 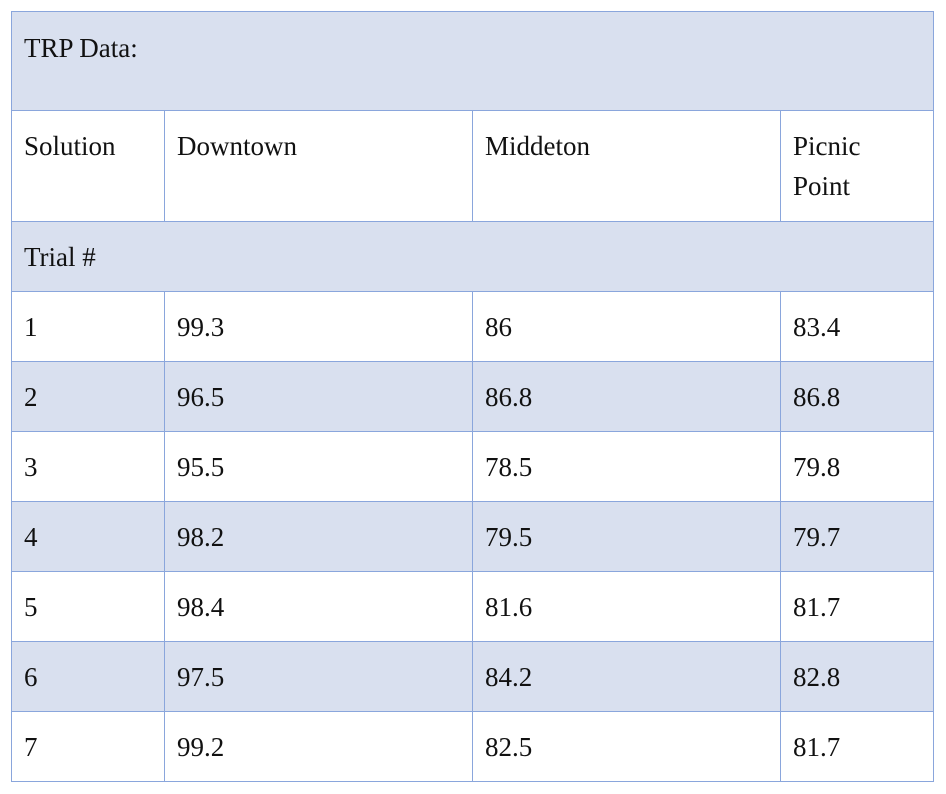 What do you see at coordinates (626, 326) in the screenshot?
I see `middeton-cell: 86` at bounding box center [626, 326].